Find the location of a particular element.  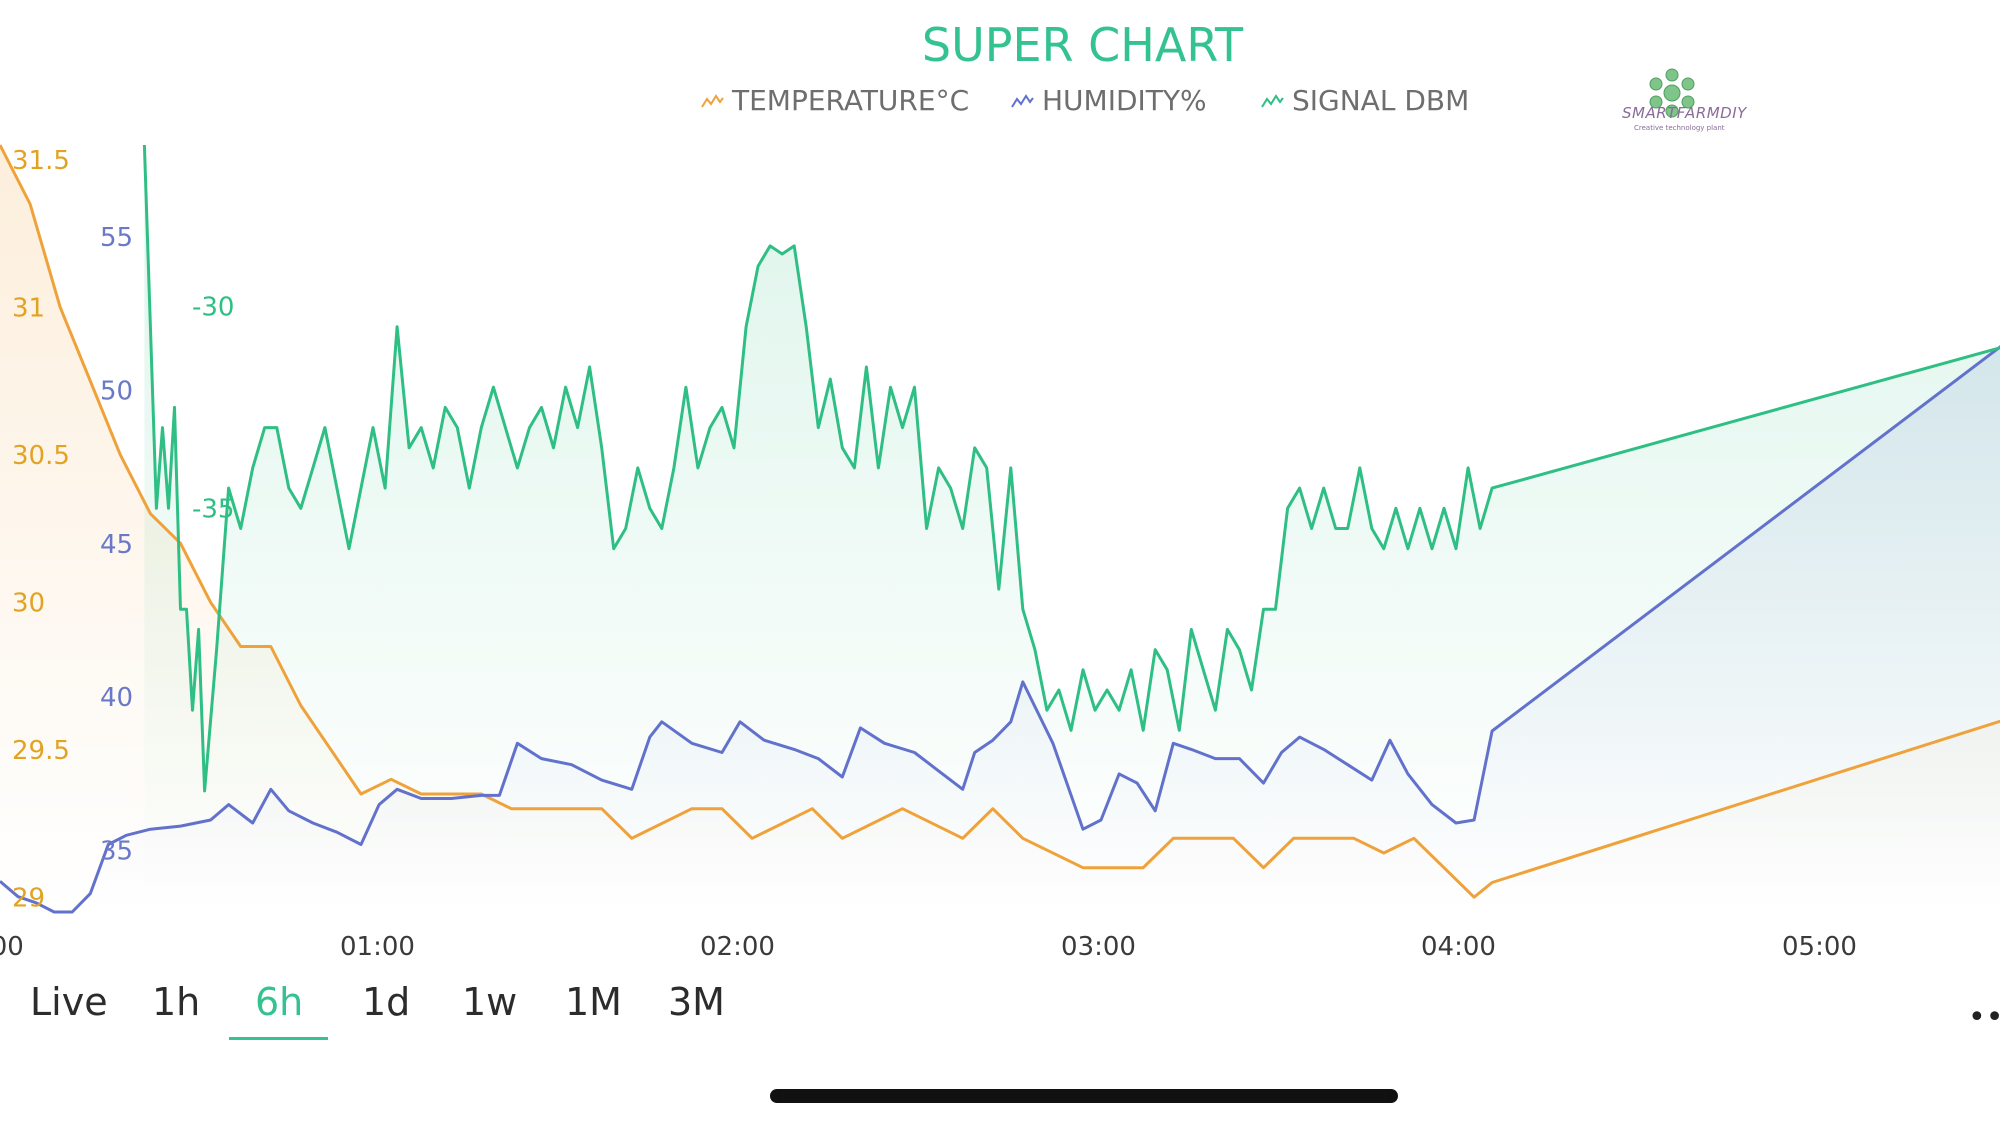

y-tick-label: 55 is located at coordinates (116, 238).